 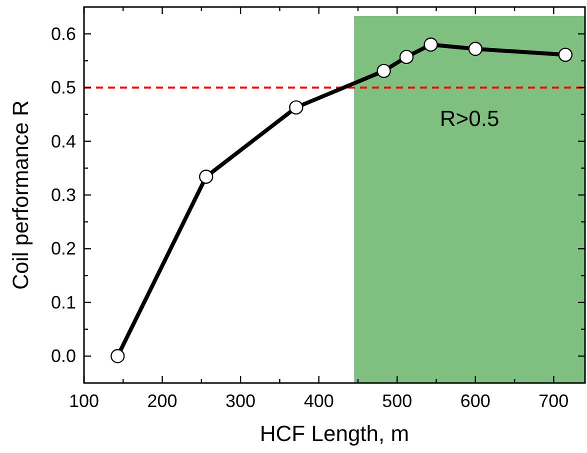 I want to click on y-tick-label: 0.3, so click(x=63, y=195).